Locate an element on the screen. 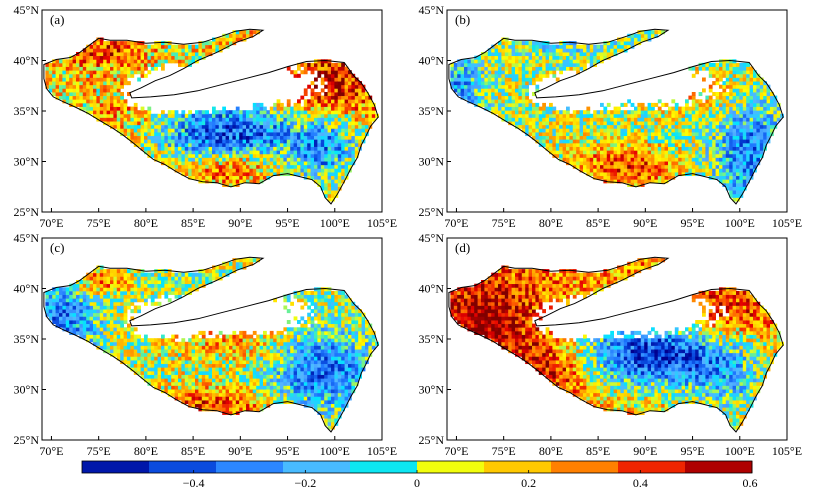 This screenshot has width=816, height=496. longitude-tick-label: 75°E is located at coordinates (99, 223).